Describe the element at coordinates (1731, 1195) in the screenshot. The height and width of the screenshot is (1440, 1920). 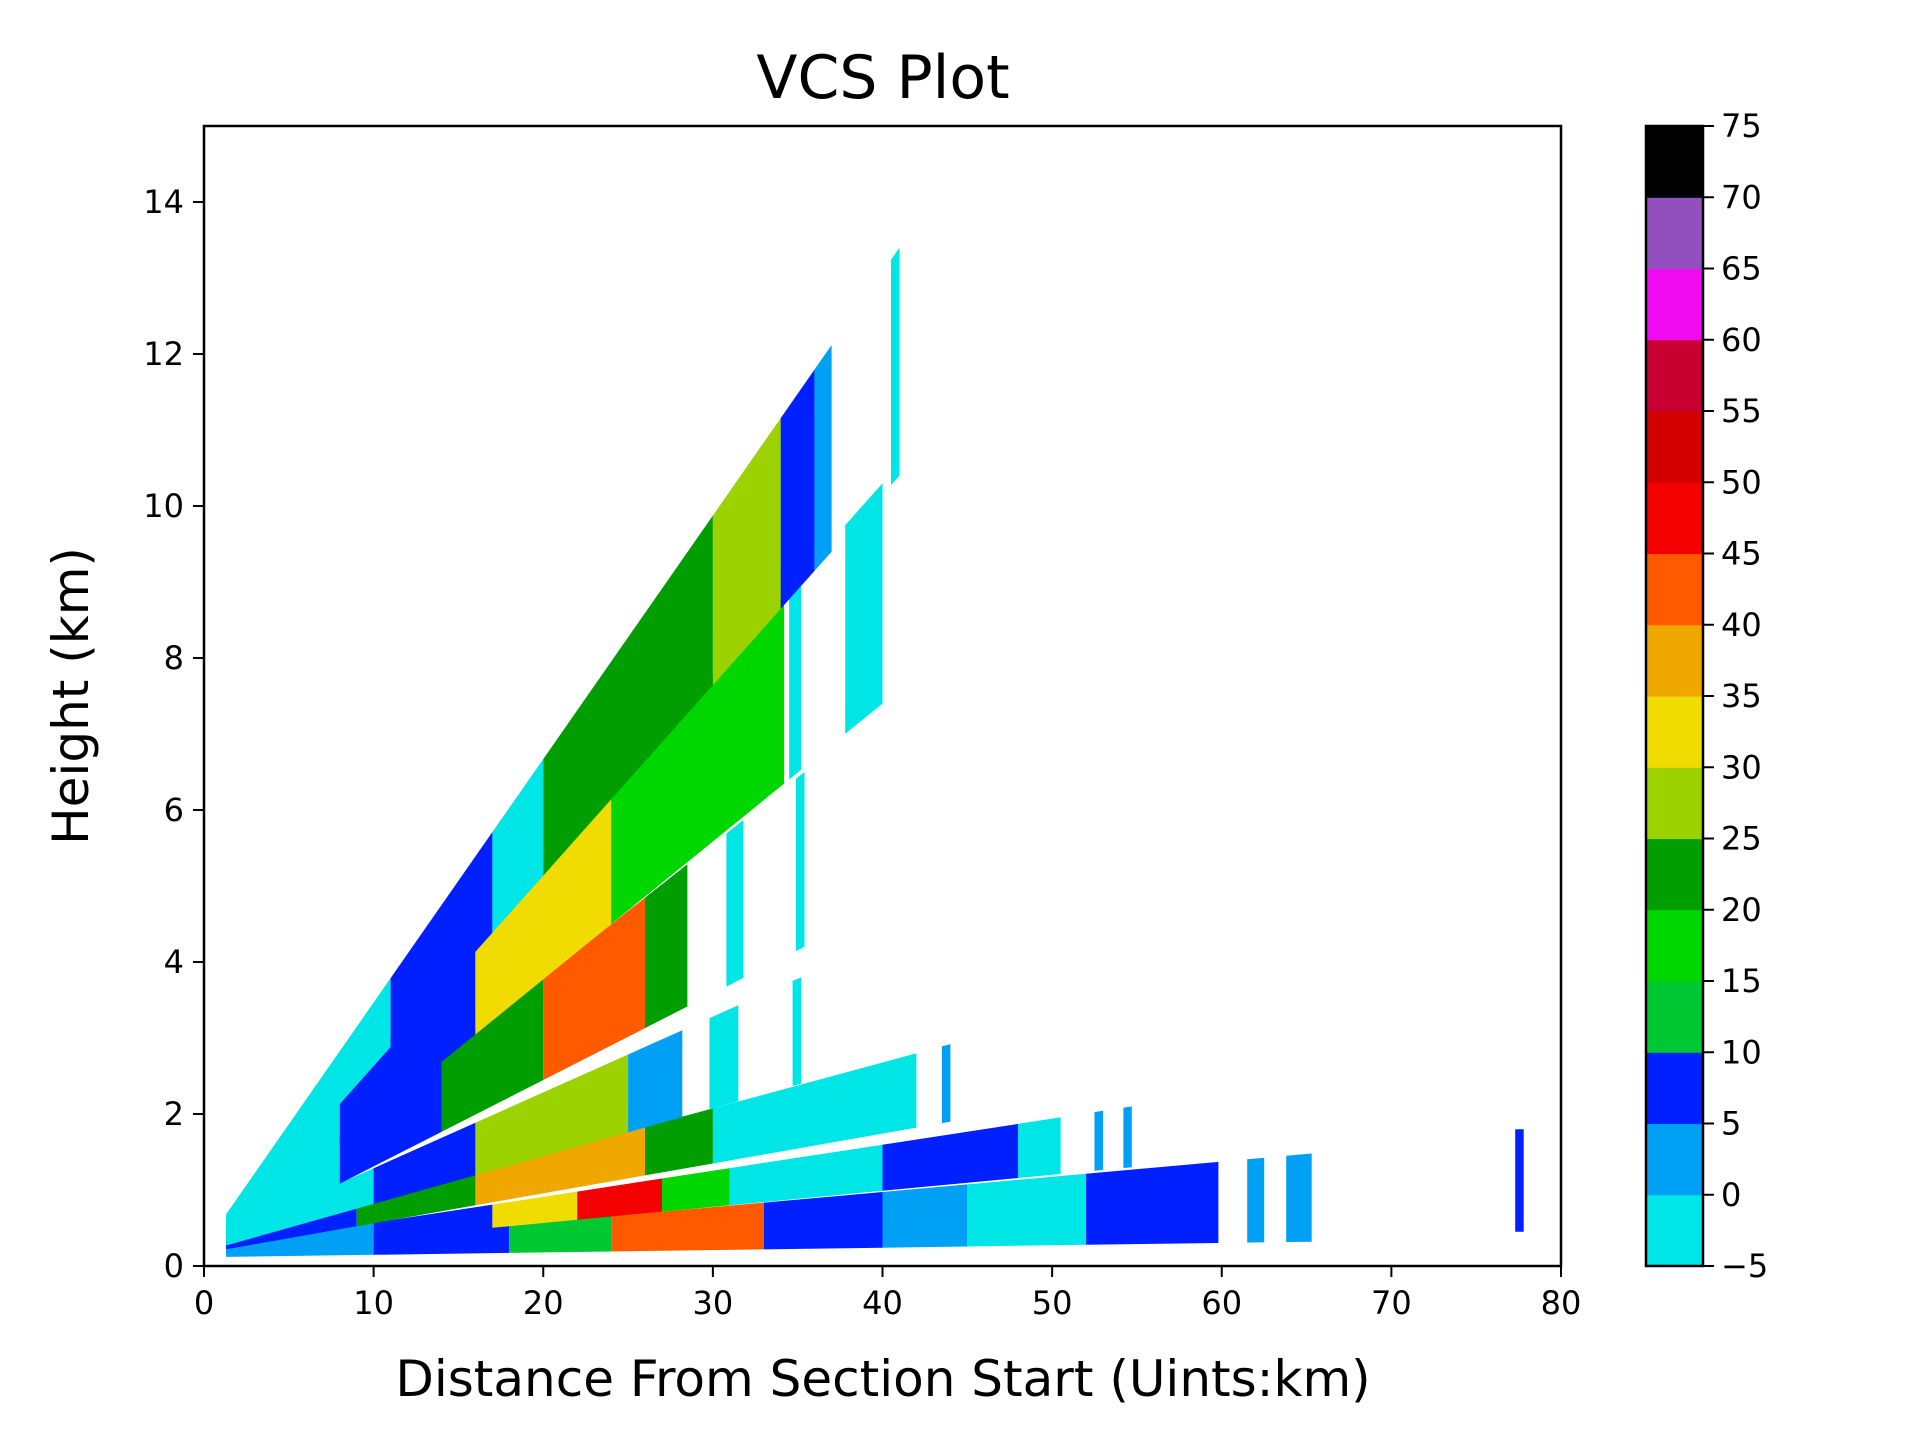
I see `colorbar-tick-label: 0` at that location.